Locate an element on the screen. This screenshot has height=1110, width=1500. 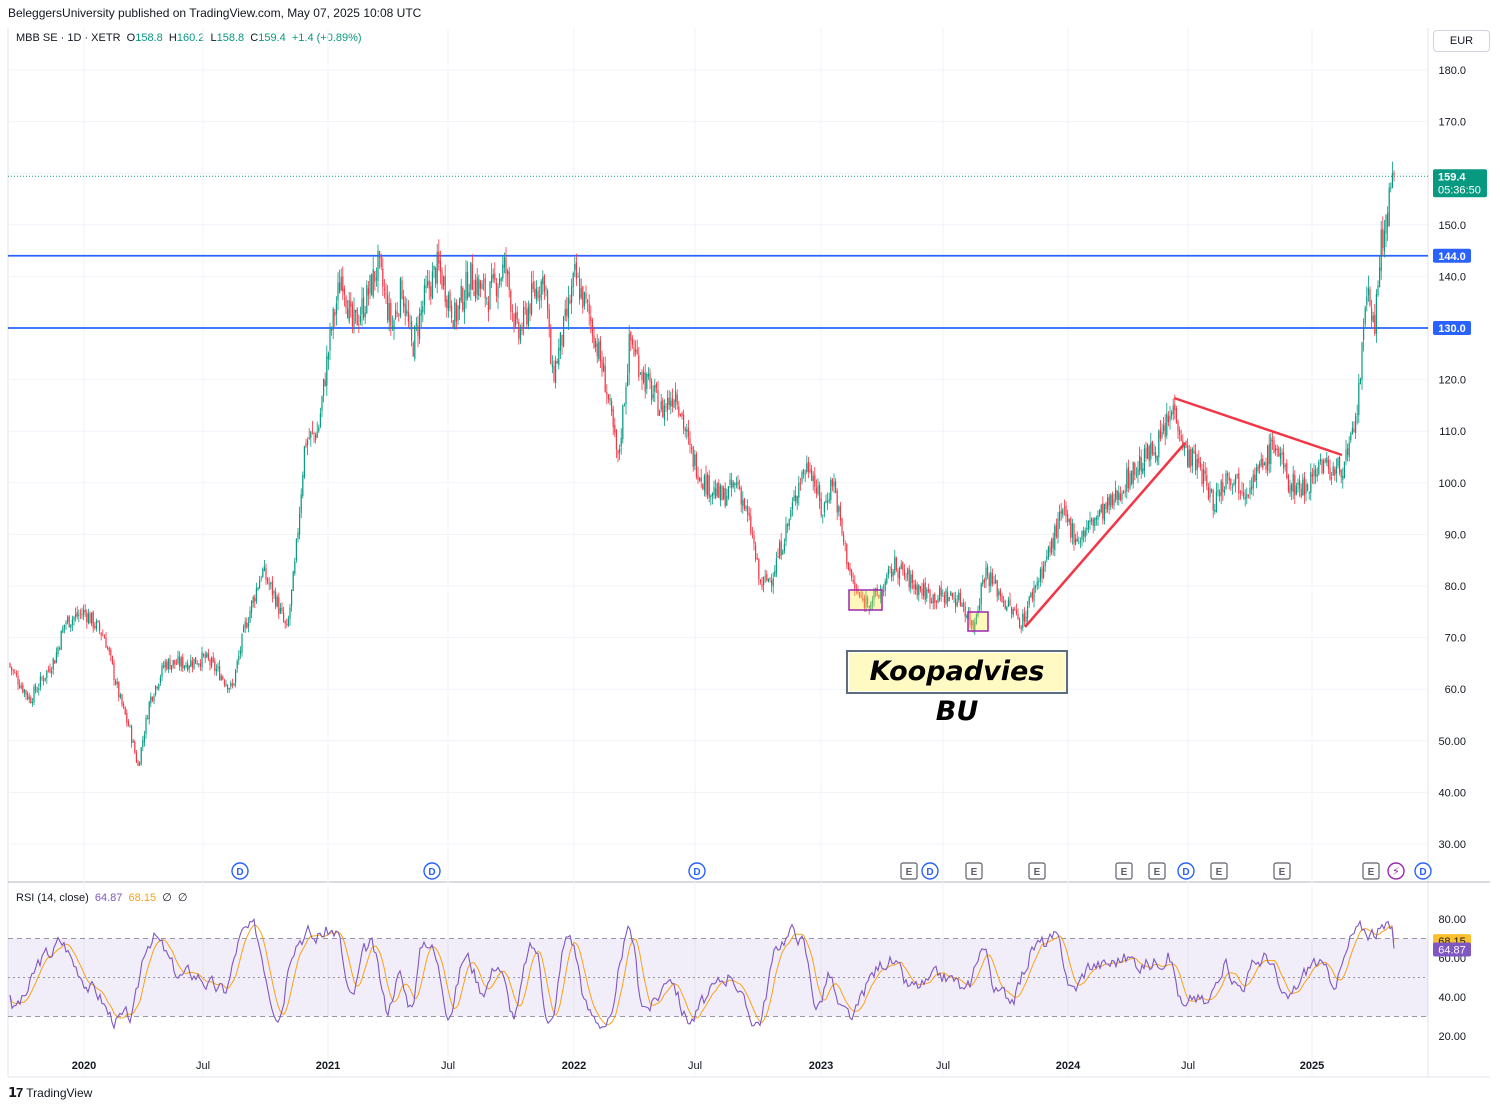
current-price-label: 159.4 is located at coordinates (1452, 177).